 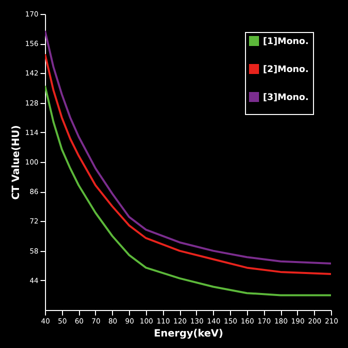 I want to click on legend-label: [3]Mono., so click(x=286, y=98).